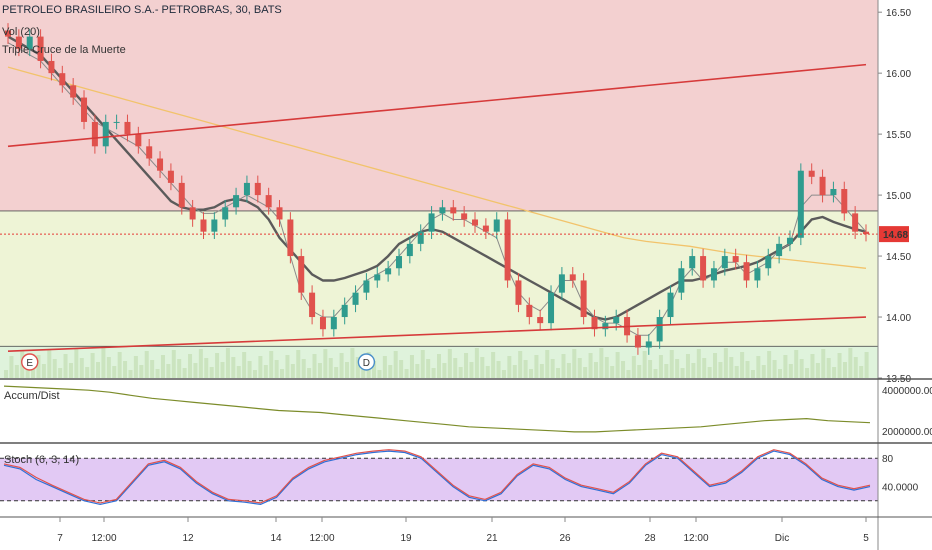 The width and height of the screenshot is (932, 550). I want to click on event-marker-d, so click(366, 362).